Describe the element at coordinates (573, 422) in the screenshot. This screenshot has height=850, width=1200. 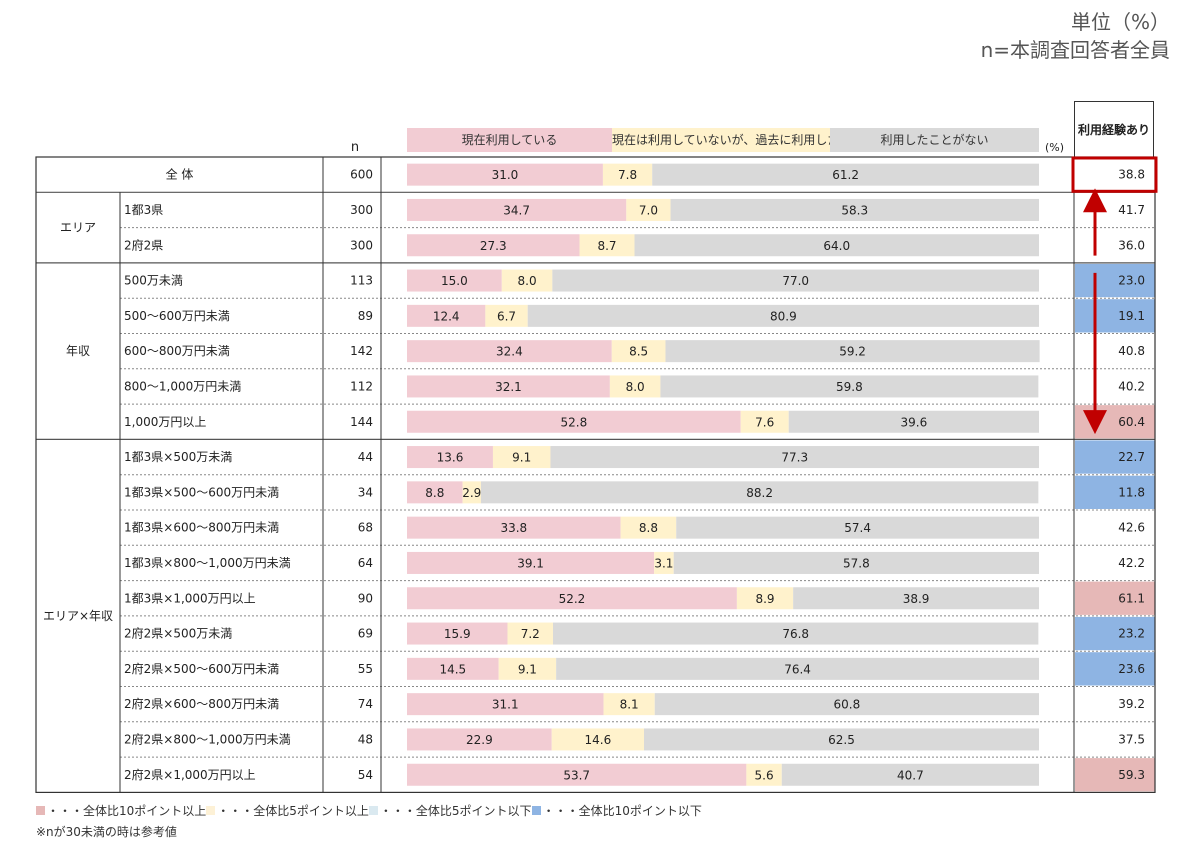
I see `bar-value-label: 52.8` at that location.